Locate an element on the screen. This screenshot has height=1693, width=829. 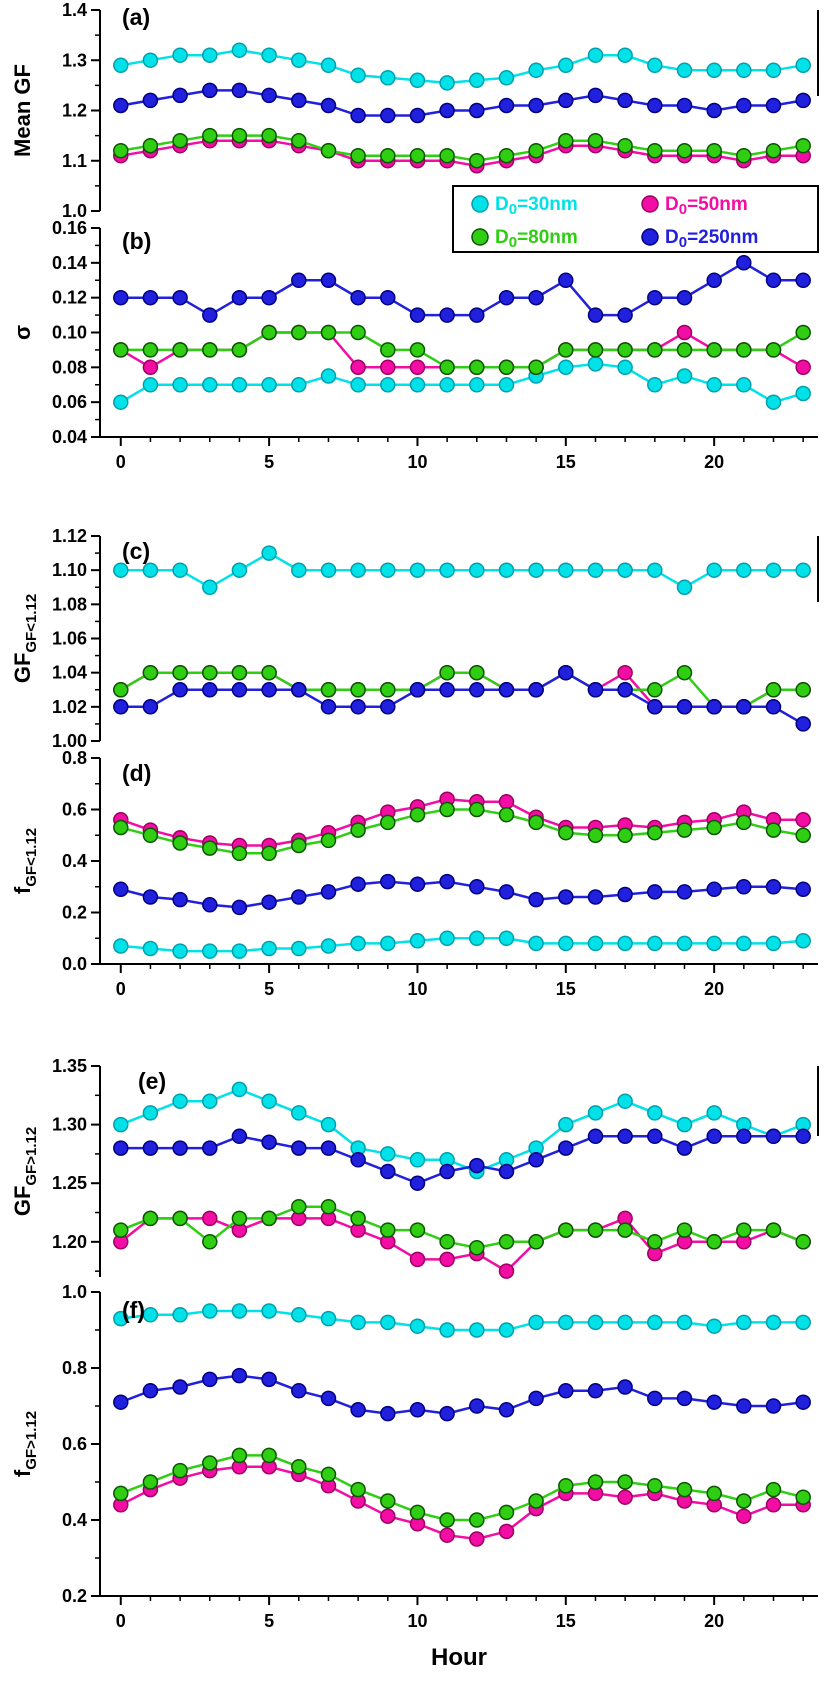
y-tick-label: 0.08 is located at coordinates (69, 367).